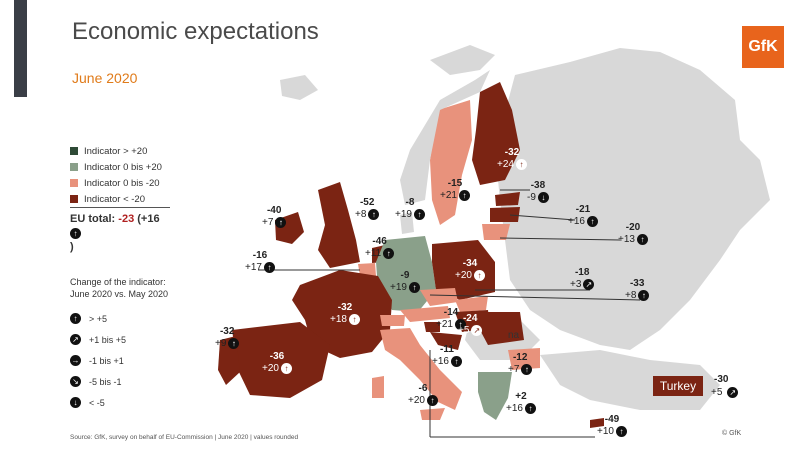  I want to click on country-spain, so click(281, 360).